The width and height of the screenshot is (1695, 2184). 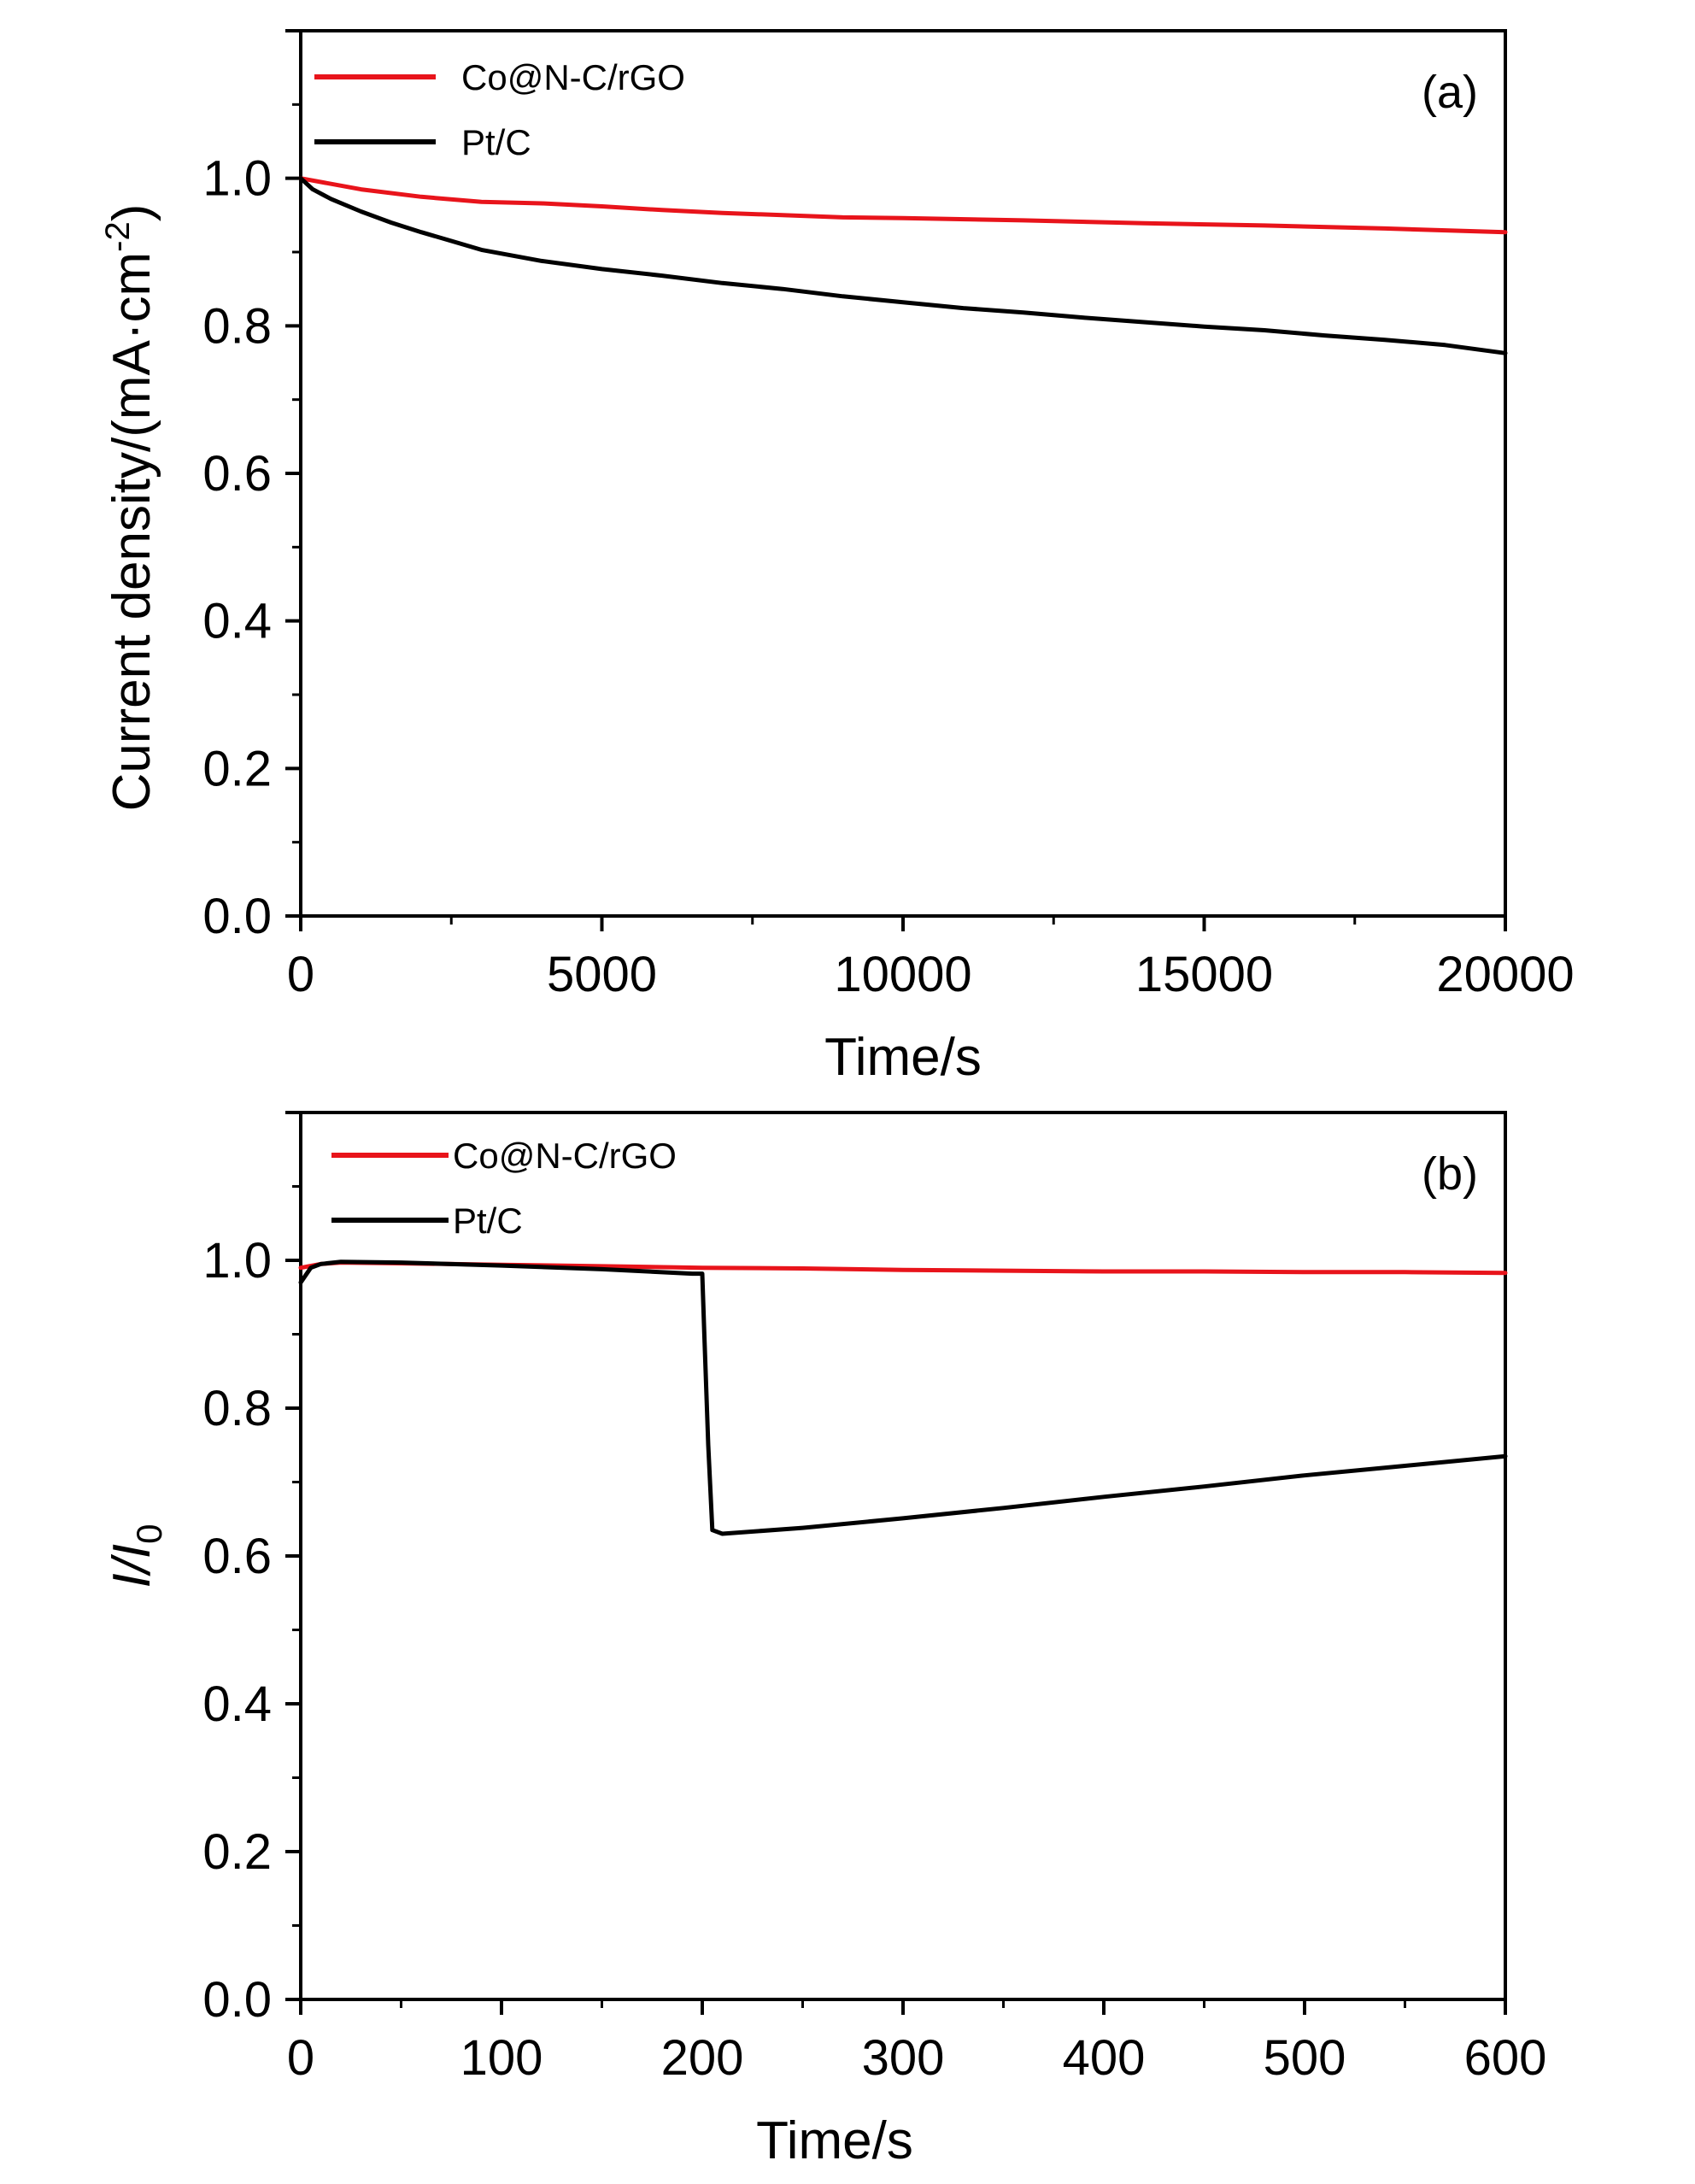 I want to click on x-tick-label: 200, so click(x=702, y=2058).